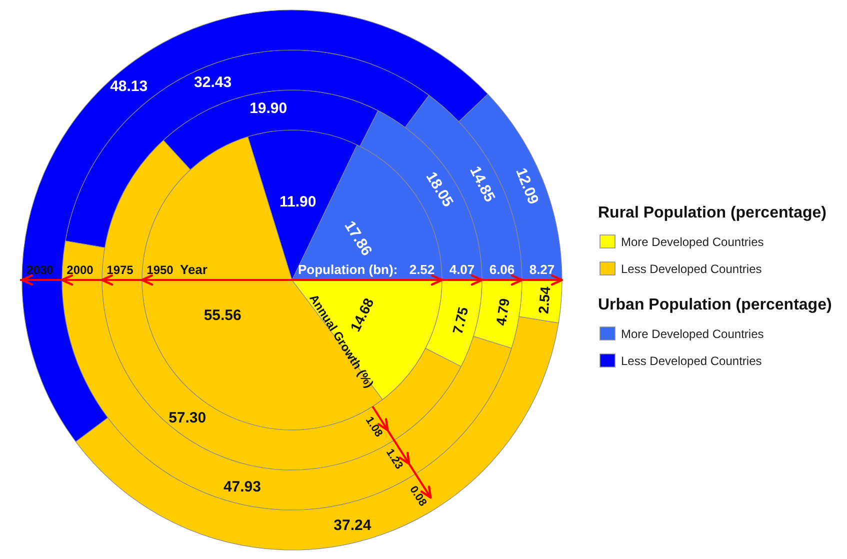  What do you see at coordinates (422, 269) in the screenshot?
I see `text: 2.52` at bounding box center [422, 269].